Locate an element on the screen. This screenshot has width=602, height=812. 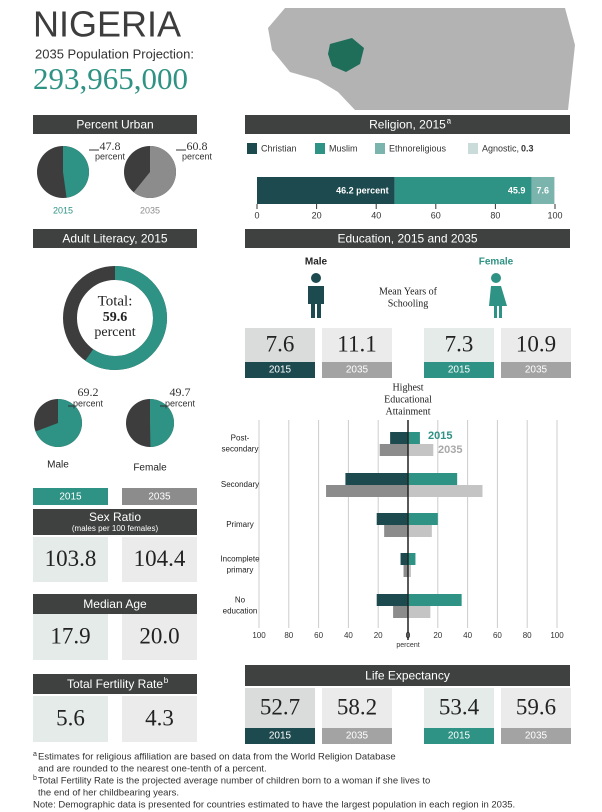
stat-value: 59.6 is located at coordinates (536, 706).